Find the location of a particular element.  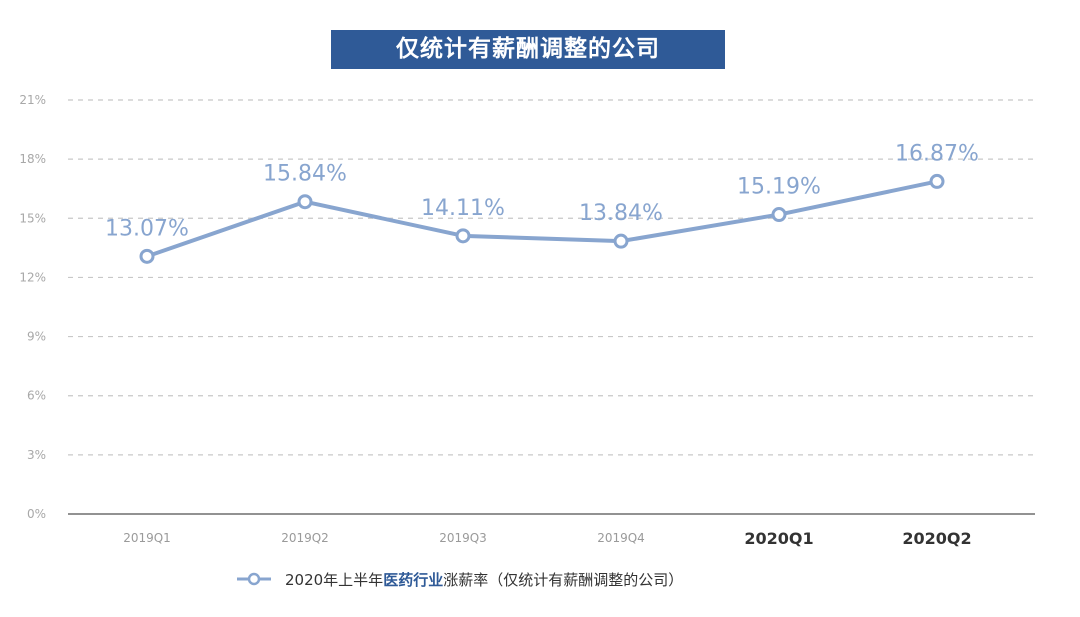

data-points is located at coordinates (542, 218).